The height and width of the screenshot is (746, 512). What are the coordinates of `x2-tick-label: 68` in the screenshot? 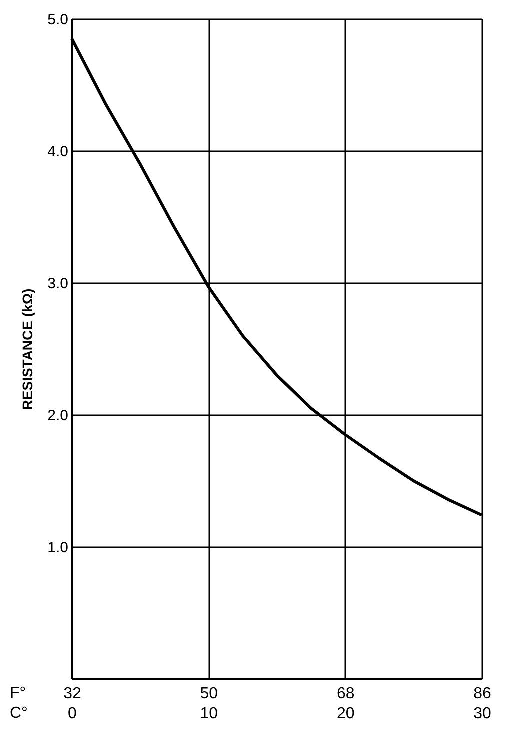 It's located at (345, 694).